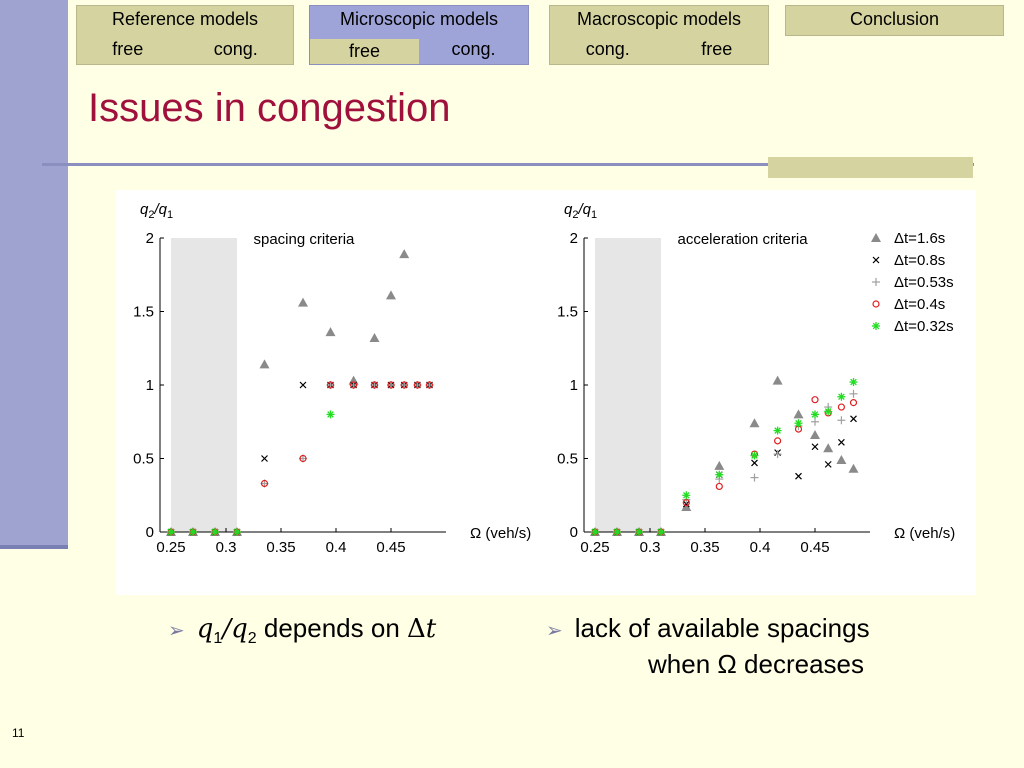 This screenshot has height=768, width=1024. What do you see at coordinates (185, 35) in the screenshot?
I see `nav-reference-models: Reference models free cong.` at bounding box center [185, 35].